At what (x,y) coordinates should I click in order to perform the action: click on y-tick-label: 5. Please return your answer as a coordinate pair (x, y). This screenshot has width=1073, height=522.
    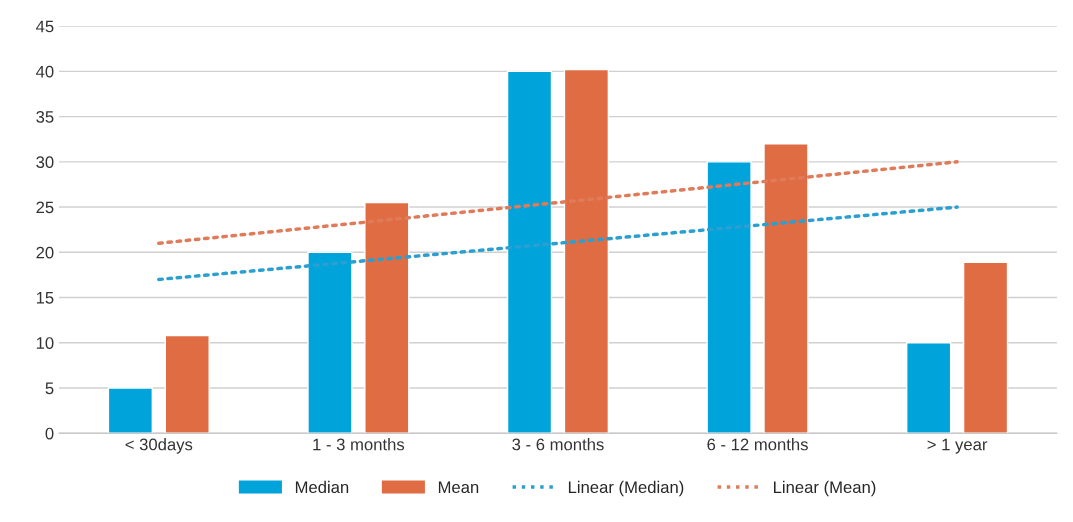
    Looking at the image, I should click on (49, 388).